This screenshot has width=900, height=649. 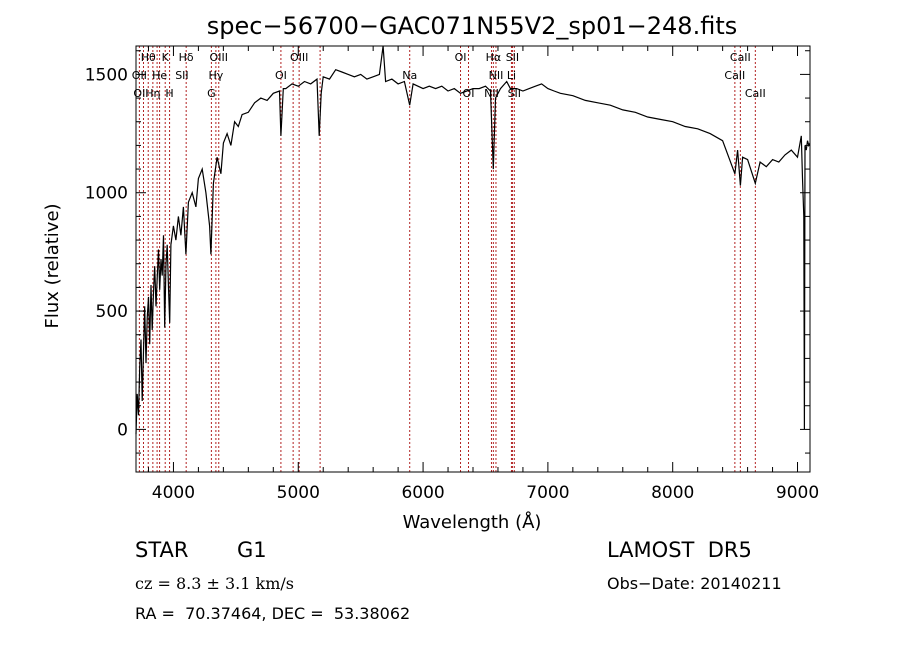 What do you see at coordinates (496, 75) in the screenshot?
I see `line-label-21: NII` at bounding box center [496, 75].